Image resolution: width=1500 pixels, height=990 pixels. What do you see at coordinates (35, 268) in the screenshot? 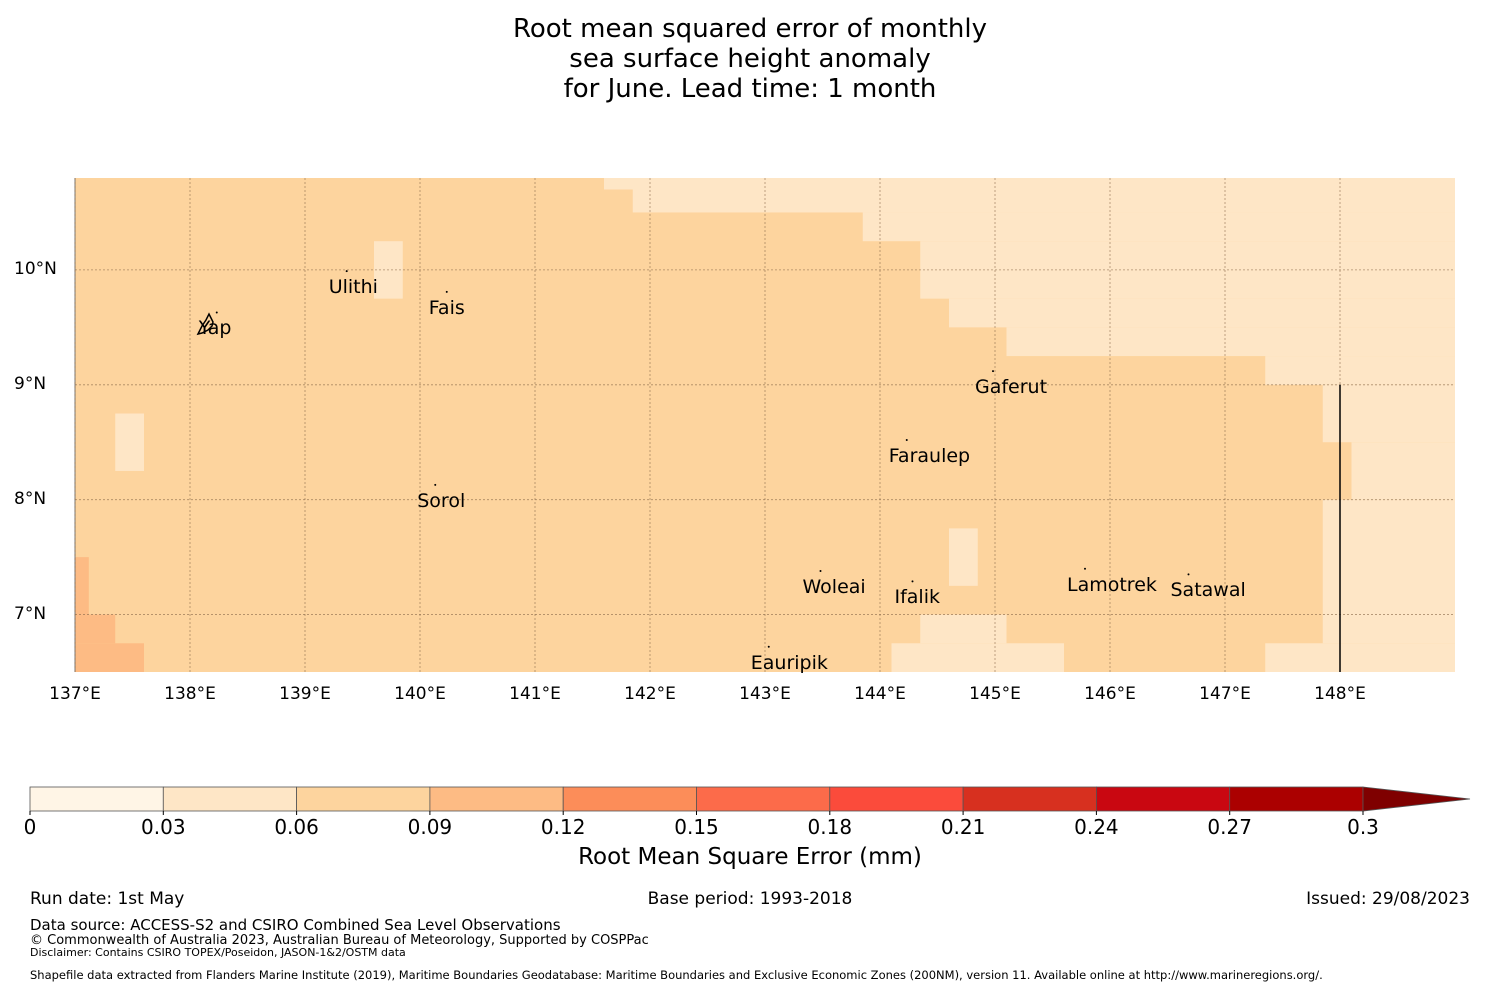
I see `y-tick-label: 10°N` at bounding box center [35, 268].